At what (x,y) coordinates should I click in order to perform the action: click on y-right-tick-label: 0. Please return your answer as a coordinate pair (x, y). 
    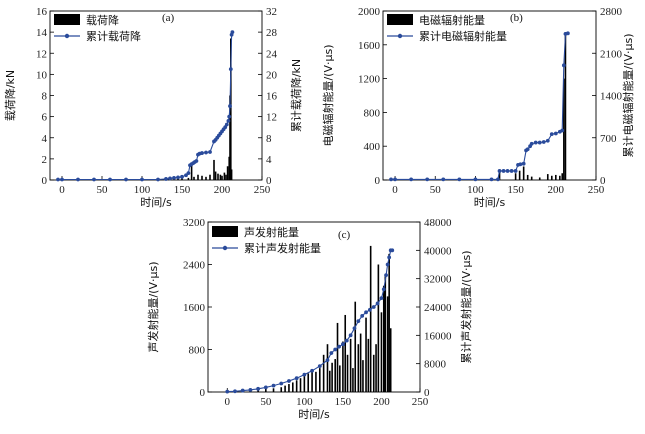
    Looking at the image, I should click on (269, 181).